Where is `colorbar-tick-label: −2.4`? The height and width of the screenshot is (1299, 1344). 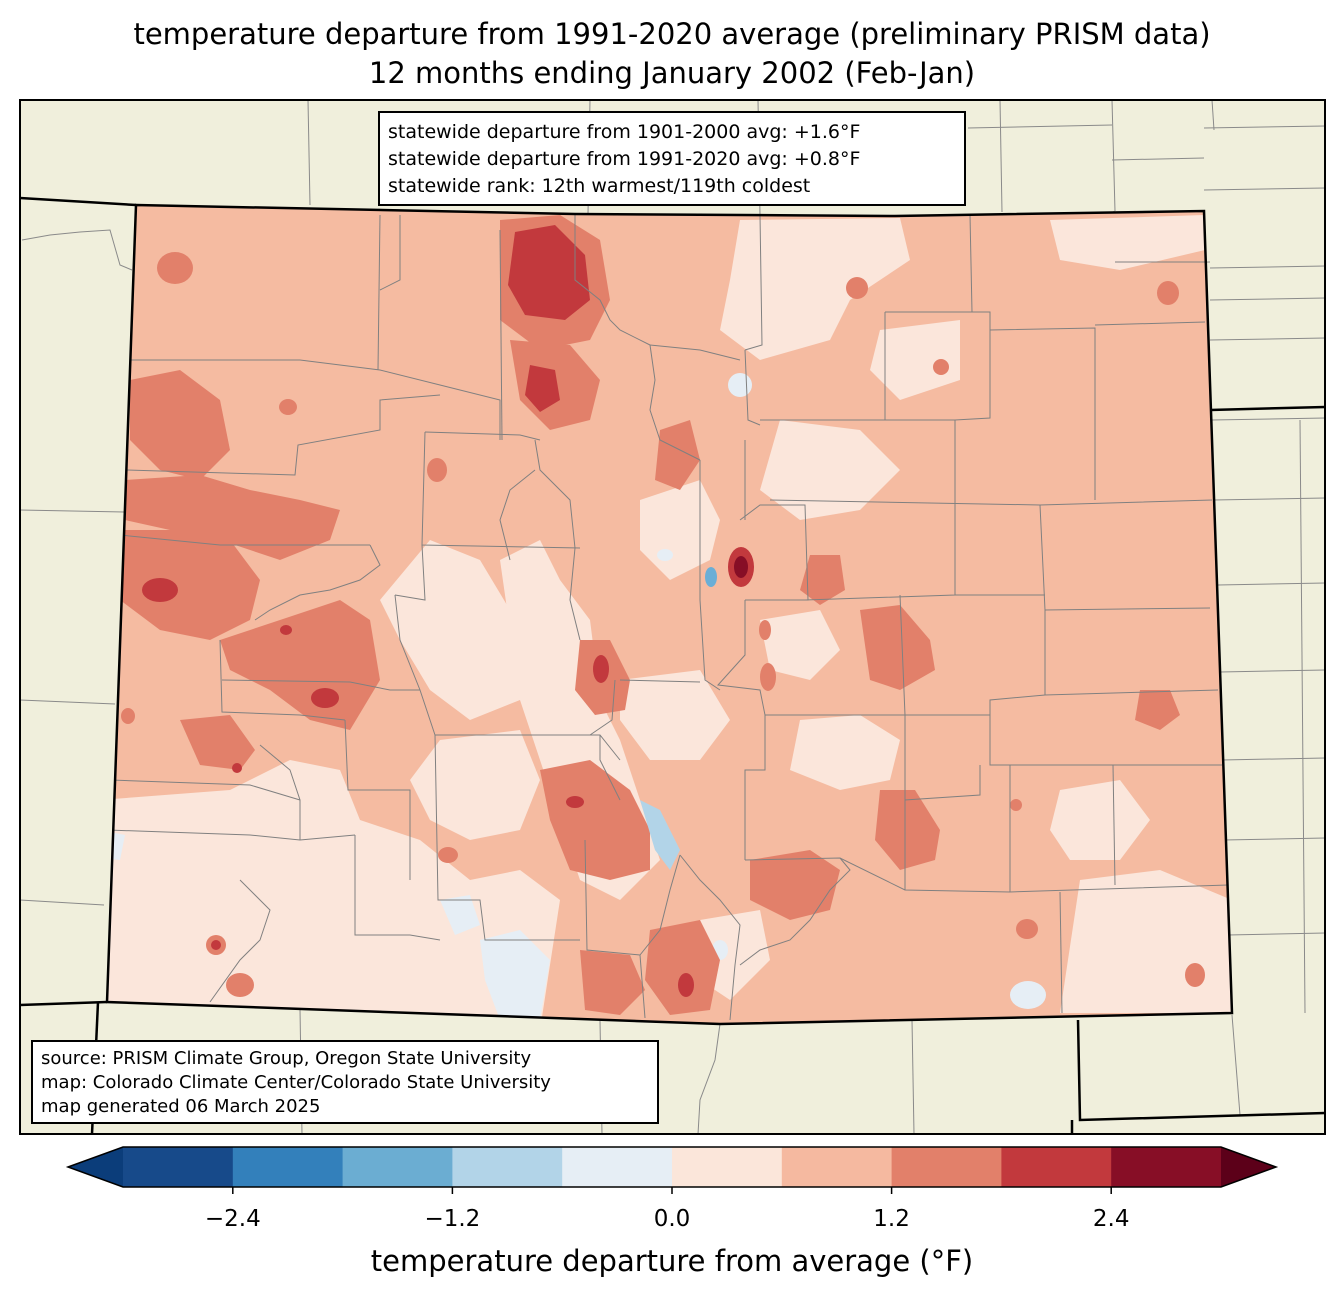 colorbar-tick-label: −2.4 is located at coordinates (232, 1219).